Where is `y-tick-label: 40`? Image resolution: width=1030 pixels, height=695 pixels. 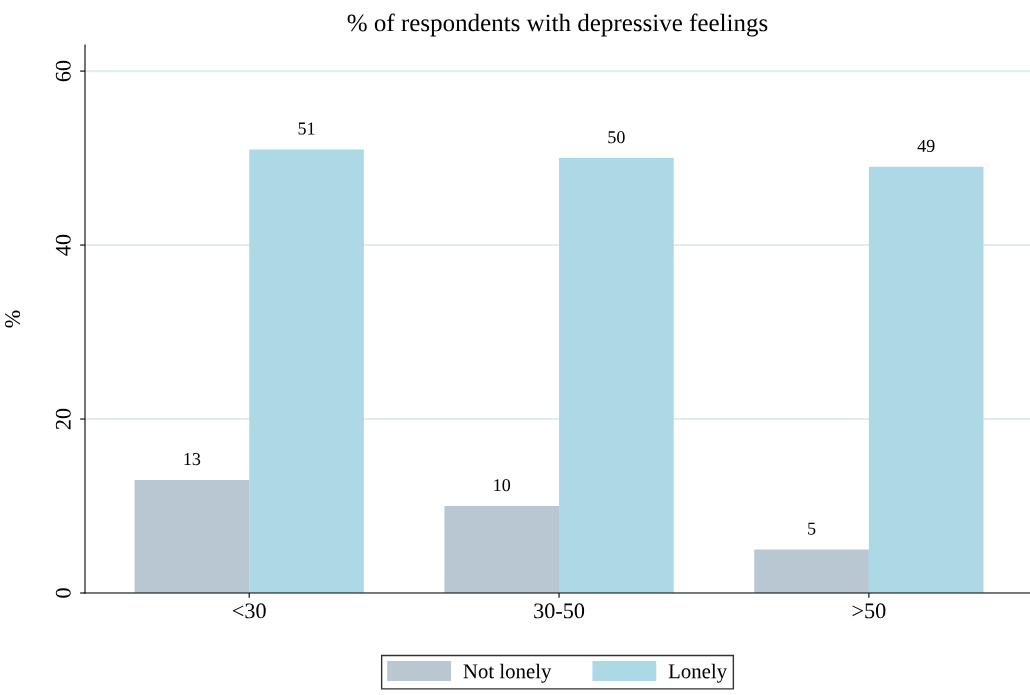
y-tick-label: 40 is located at coordinates (63, 245).